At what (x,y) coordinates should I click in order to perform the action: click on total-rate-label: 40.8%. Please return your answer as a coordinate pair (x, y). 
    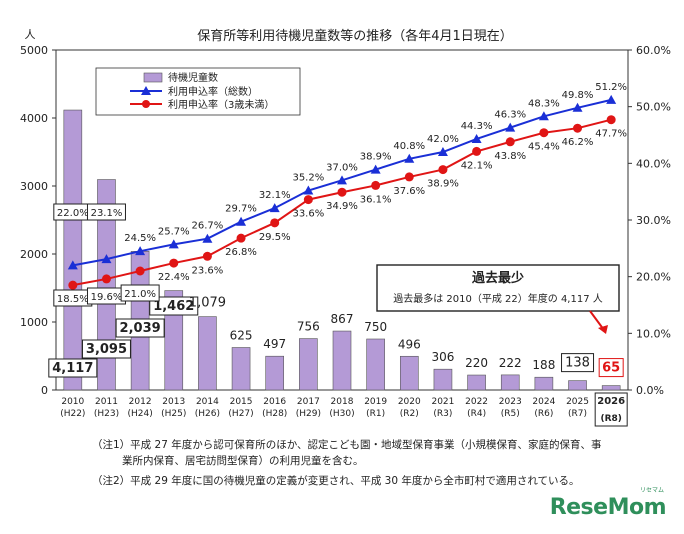
    Looking at the image, I should click on (409, 146).